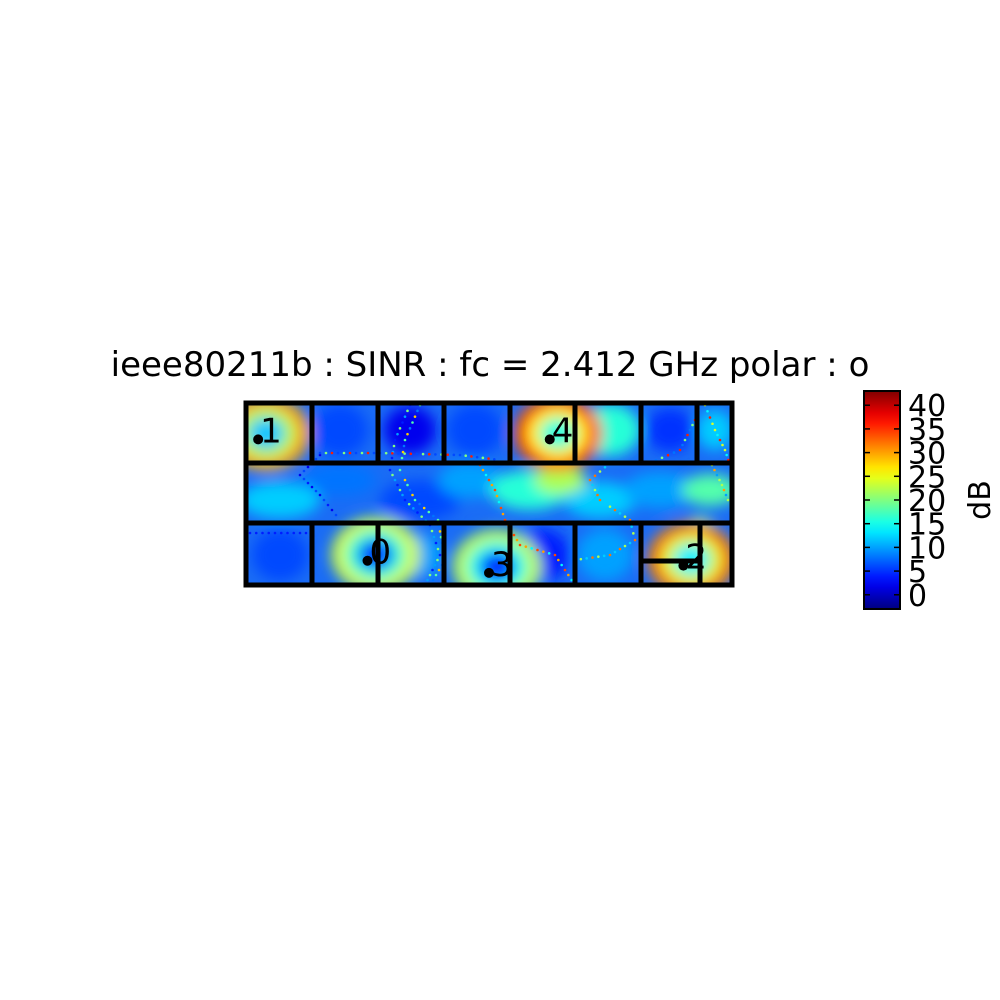  I want to click on colorbar-tick-label: 0, so click(917, 596).